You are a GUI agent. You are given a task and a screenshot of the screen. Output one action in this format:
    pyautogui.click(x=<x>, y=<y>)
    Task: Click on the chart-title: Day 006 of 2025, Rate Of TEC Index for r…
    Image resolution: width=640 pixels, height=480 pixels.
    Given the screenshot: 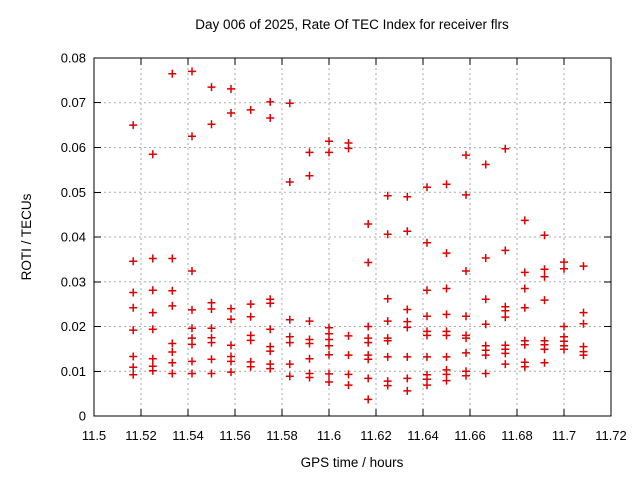 What is the action you would take?
    pyautogui.click(x=352, y=24)
    